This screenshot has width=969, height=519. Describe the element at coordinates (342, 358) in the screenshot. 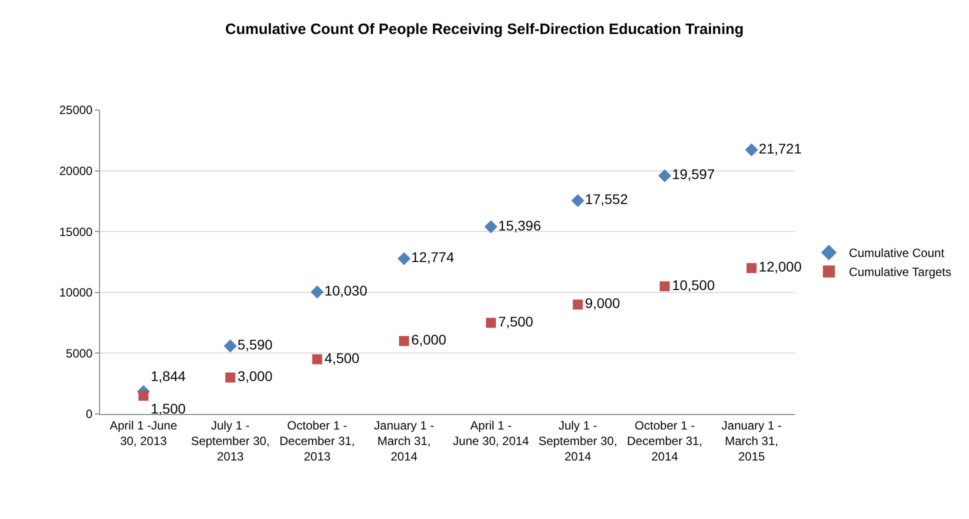

I see `data-label: 4,500` at that location.